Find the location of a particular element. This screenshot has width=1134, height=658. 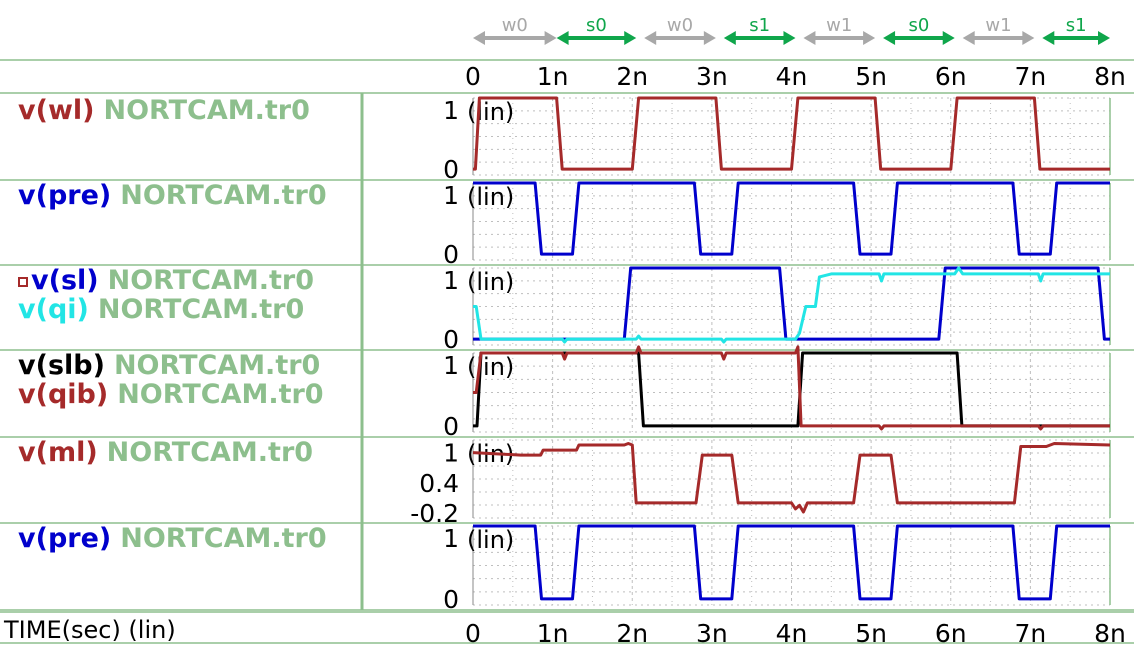

bottom-time-tick-7n: 7n is located at coordinates (1030, 633).